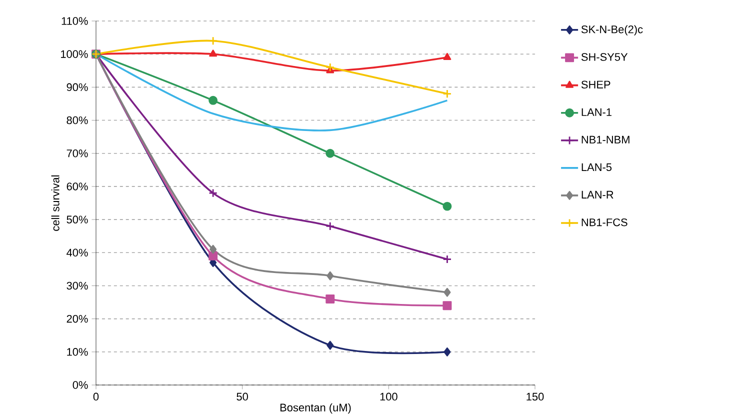  Describe the element at coordinates (74, 54) in the screenshot. I see `y-tick-label: 100%` at that location.